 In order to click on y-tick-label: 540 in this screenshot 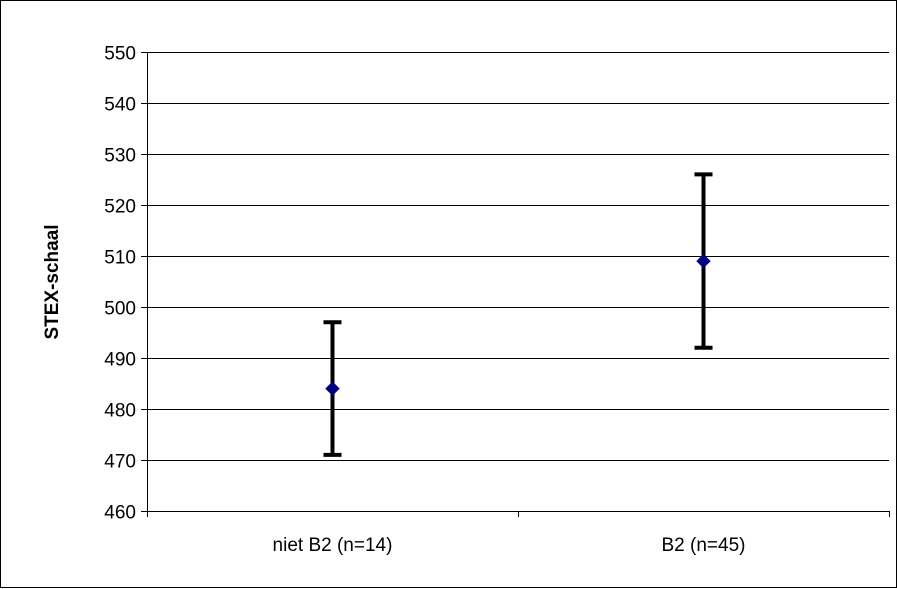, I will do `click(120, 105)`.